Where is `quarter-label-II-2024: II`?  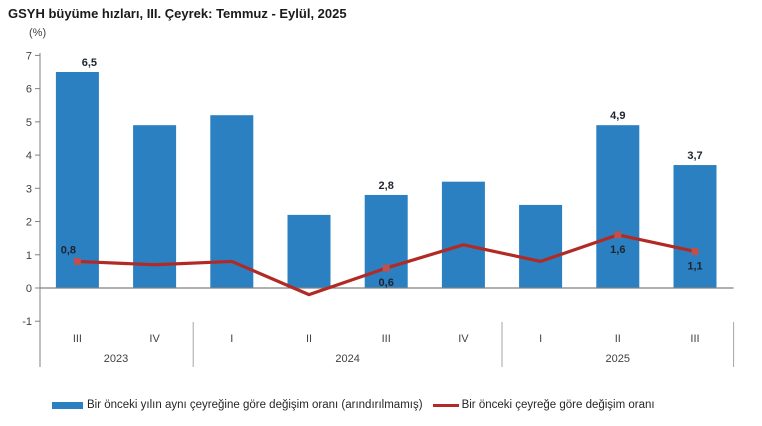
quarter-label-II-2024: II is located at coordinates (309, 339).